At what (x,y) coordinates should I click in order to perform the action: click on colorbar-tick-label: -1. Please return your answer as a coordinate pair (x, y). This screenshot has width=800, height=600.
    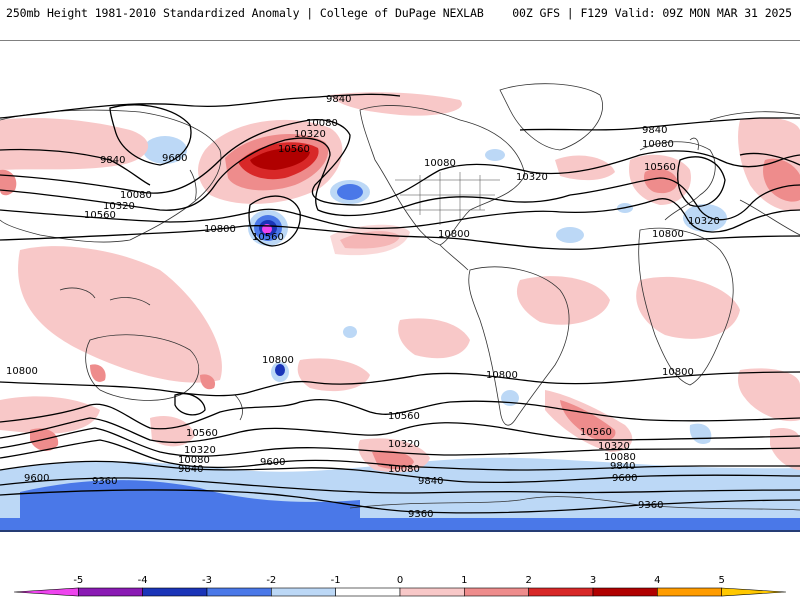
    Looking at the image, I should click on (336, 580).